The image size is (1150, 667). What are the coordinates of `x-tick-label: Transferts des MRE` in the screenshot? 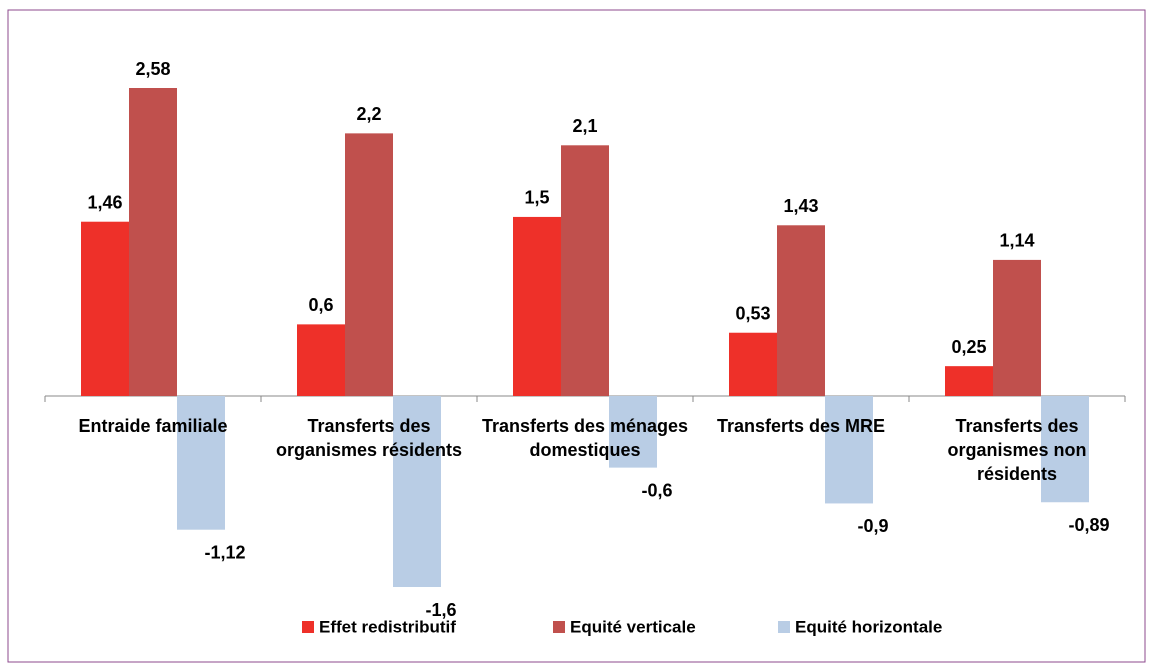 It's located at (801, 426).